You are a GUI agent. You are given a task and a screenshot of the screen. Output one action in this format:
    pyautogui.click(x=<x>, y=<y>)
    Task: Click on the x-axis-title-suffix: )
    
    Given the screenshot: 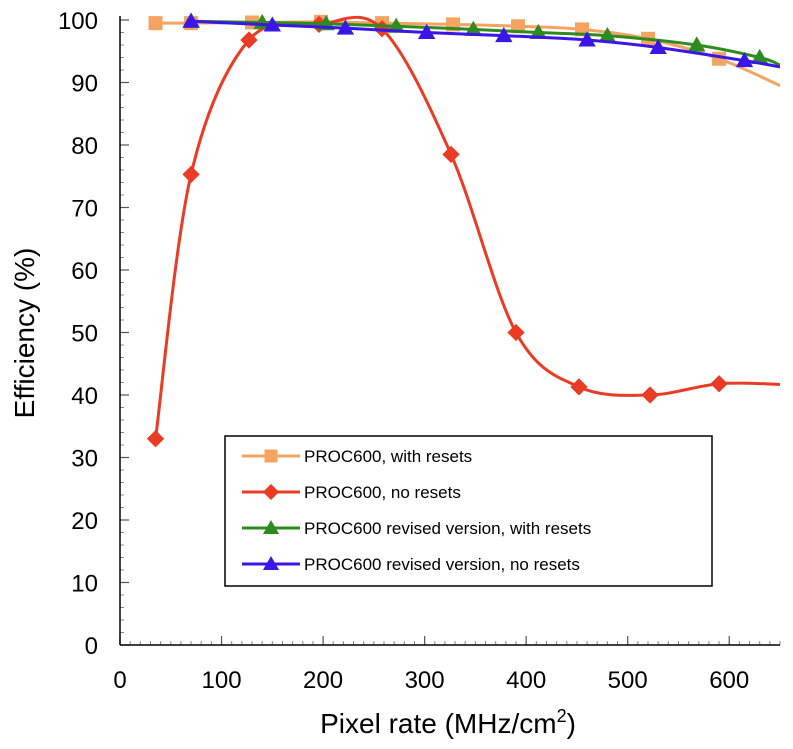 What is the action you would take?
    pyautogui.click(x=571, y=723)
    